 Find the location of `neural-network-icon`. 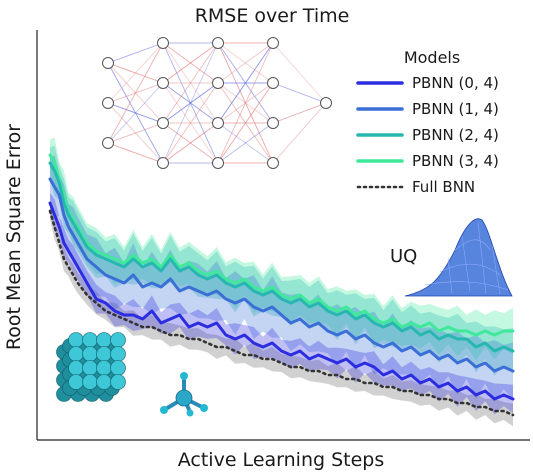

neural-network-icon is located at coordinates (217, 103).